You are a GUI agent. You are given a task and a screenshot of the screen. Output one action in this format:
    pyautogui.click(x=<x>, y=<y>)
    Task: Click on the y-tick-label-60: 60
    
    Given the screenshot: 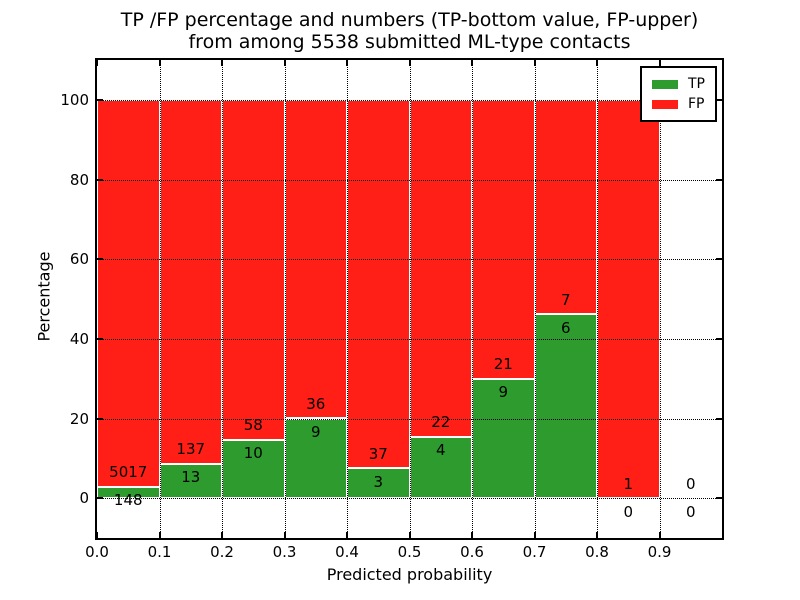 What is the action you would take?
    pyautogui.click(x=79, y=259)
    